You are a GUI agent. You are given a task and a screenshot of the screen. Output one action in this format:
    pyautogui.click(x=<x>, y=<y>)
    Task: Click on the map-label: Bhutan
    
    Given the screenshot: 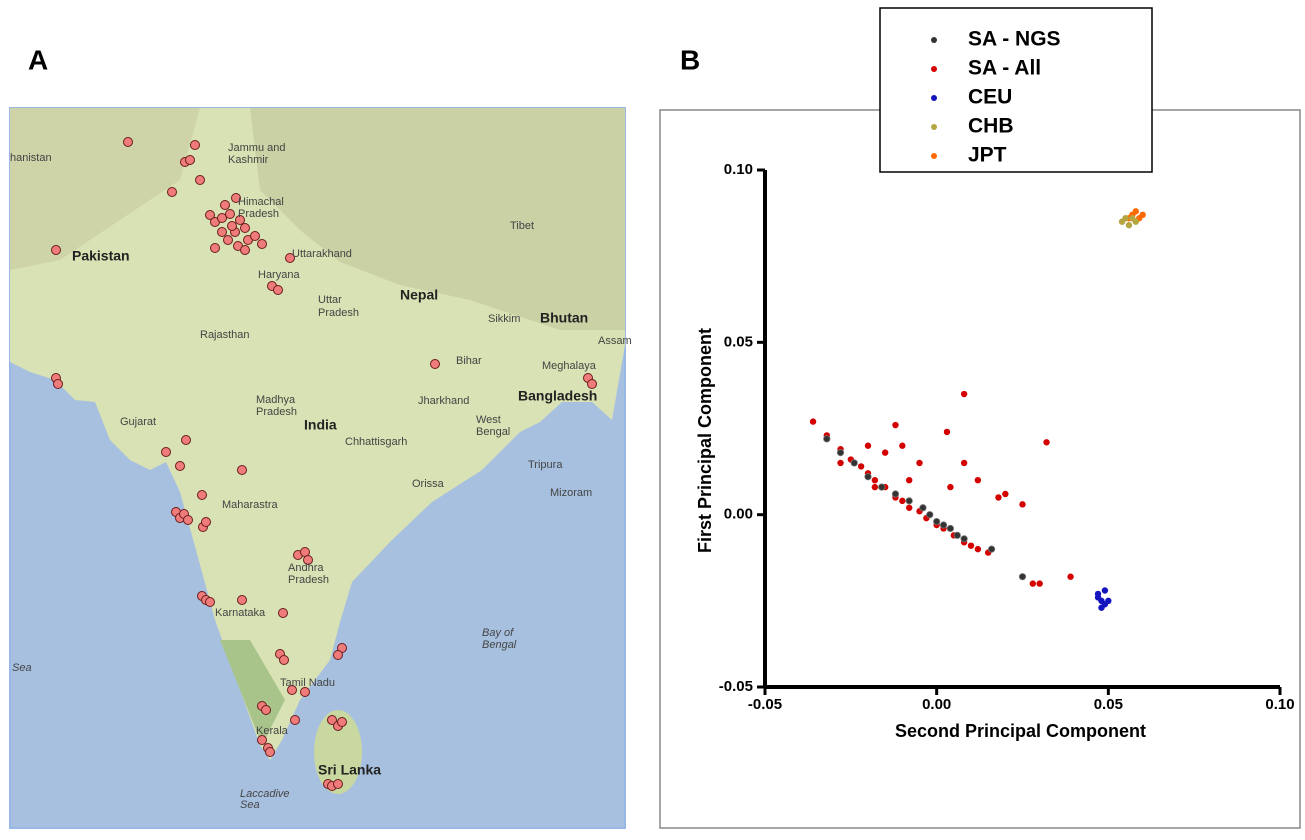 What is the action you would take?
    pyautogui.click(x=564, y=318)
    